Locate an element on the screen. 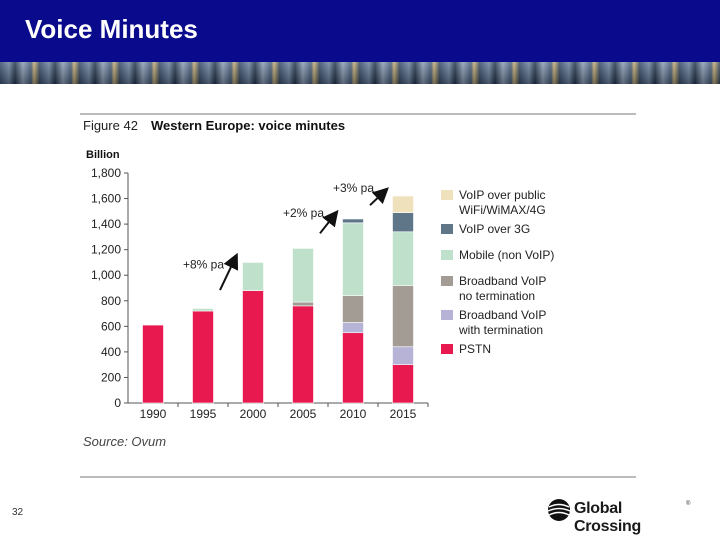 This screenshot has height=540, width=720. logo-wordmark: Global Crossing is located at coordinates (607, 517).